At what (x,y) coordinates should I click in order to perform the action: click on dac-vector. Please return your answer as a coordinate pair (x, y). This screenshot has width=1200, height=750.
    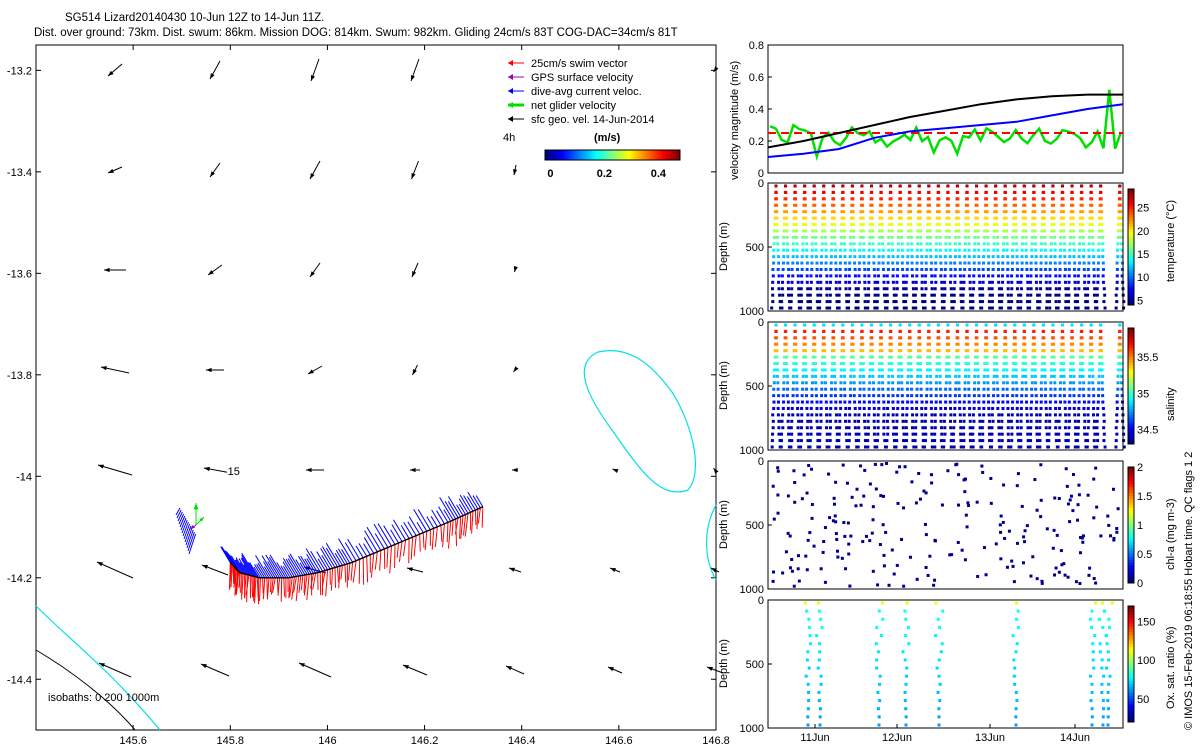
    Looking at the image, I should click on (420, 520).